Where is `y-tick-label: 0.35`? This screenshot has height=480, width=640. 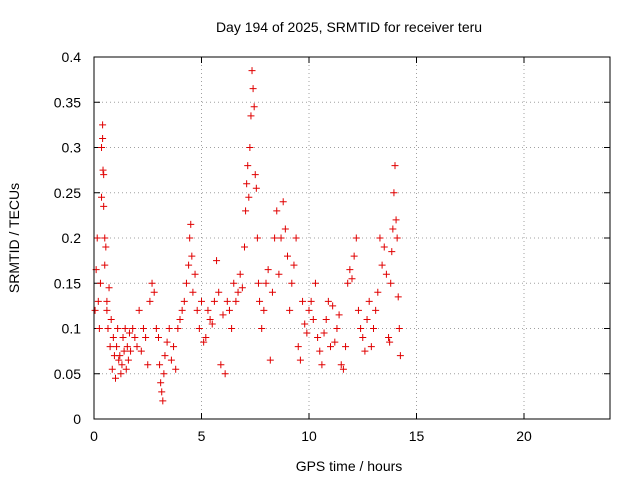
y-tick-label: 0.35 is located at coordinates (67, 102).